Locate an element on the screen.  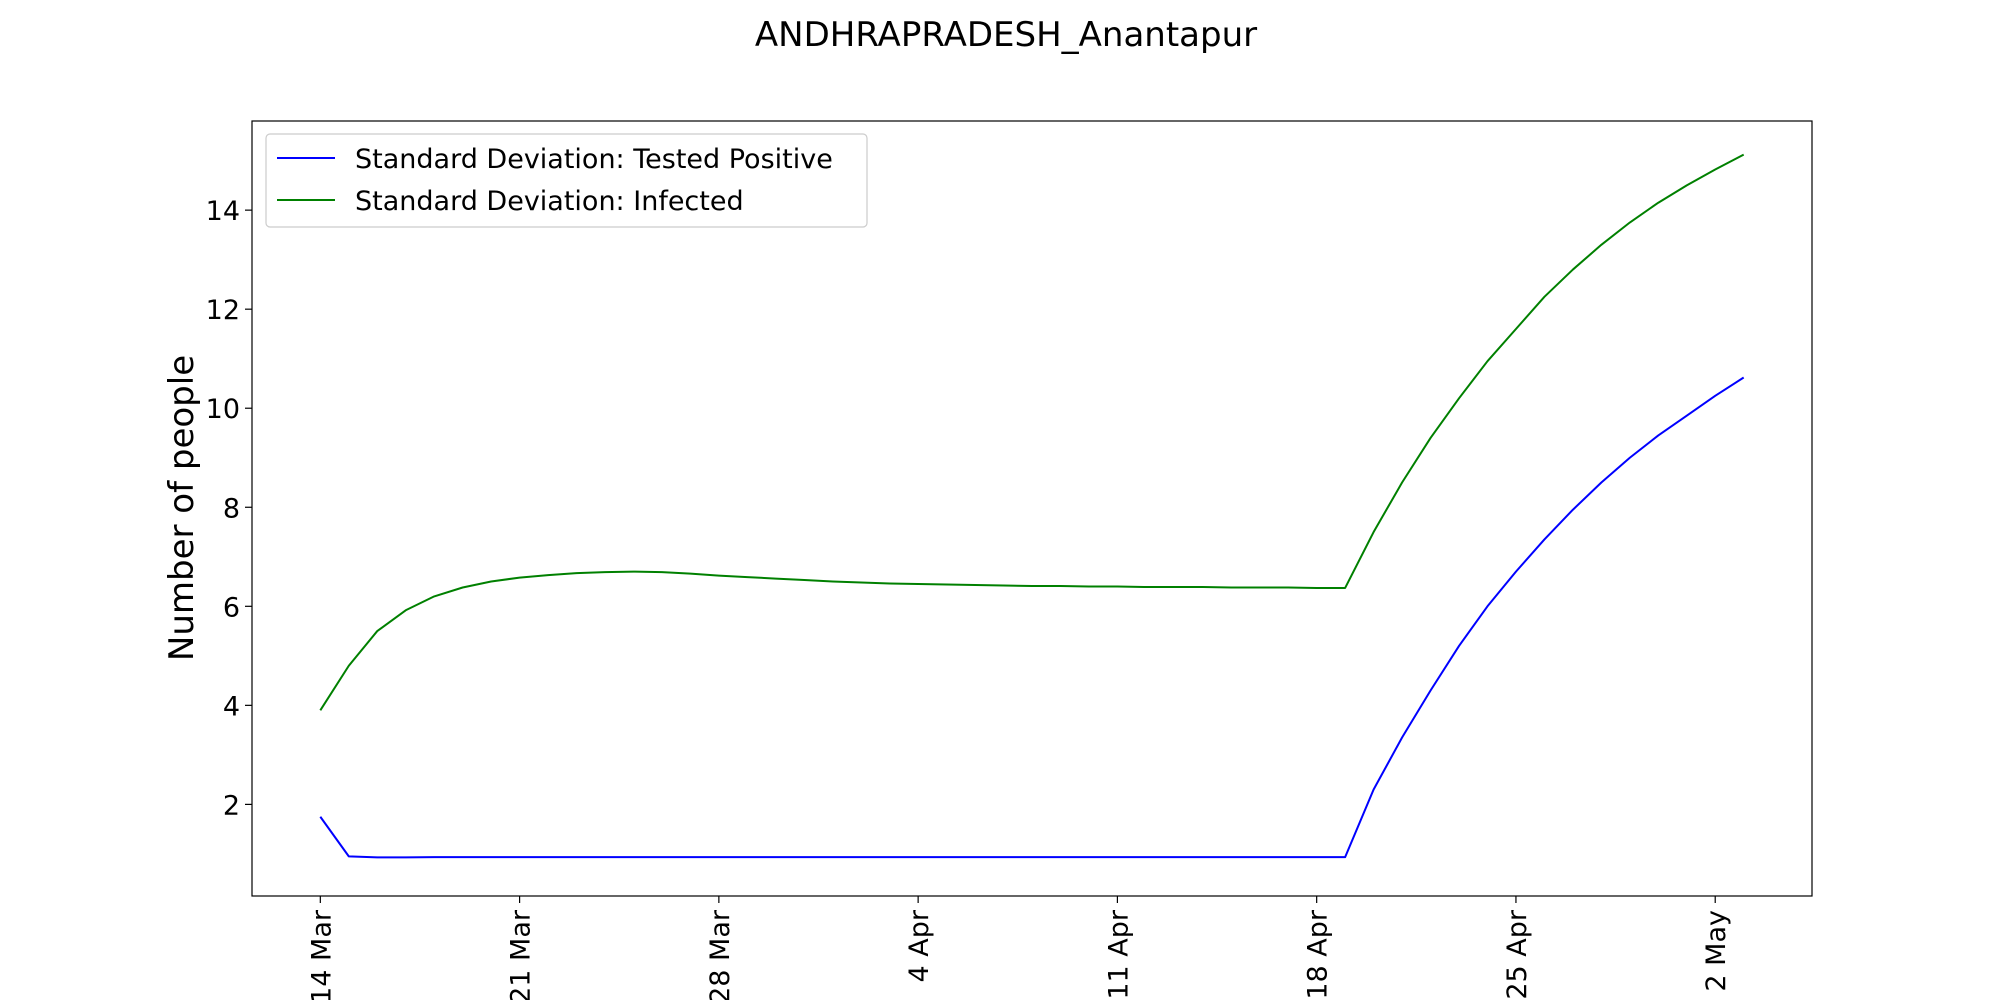
chart-title: ANDHRAPRADESH_Anantapur is located at coordinates (1006, 35).